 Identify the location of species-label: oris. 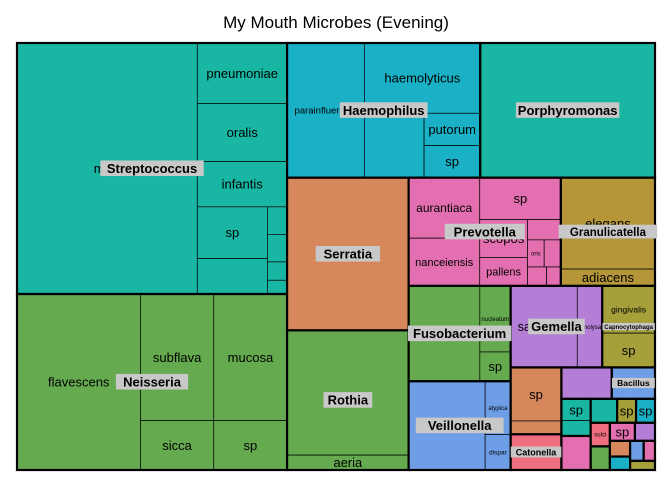
(536, 255).